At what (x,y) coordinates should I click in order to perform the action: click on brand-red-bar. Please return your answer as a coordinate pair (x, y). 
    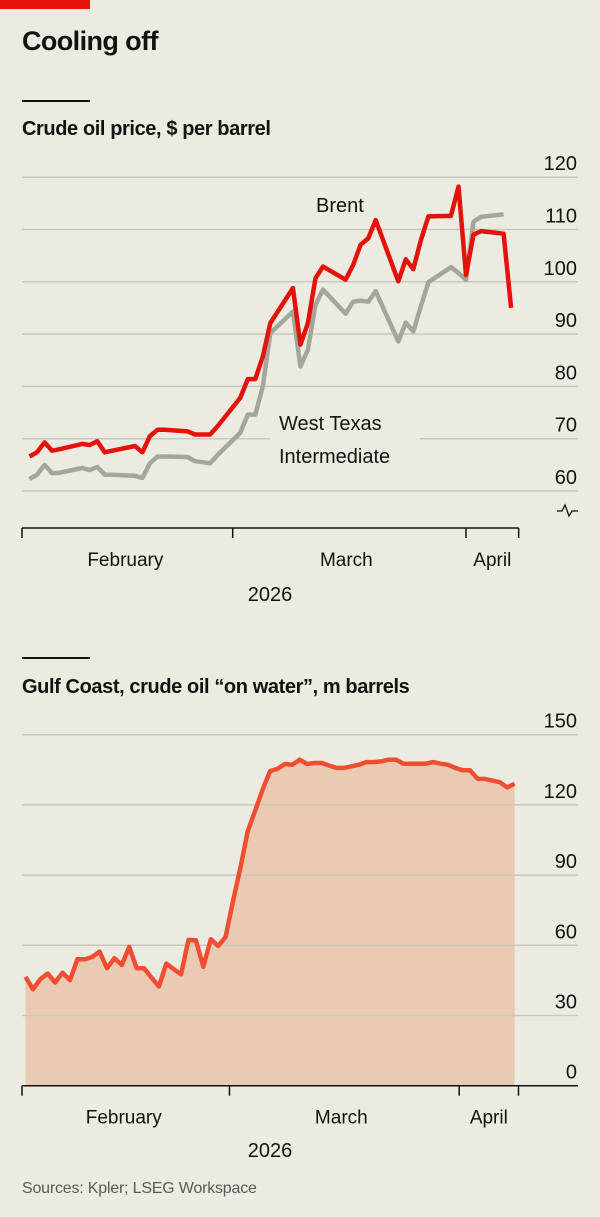
    Looking at the image, I should click on (45, 4).